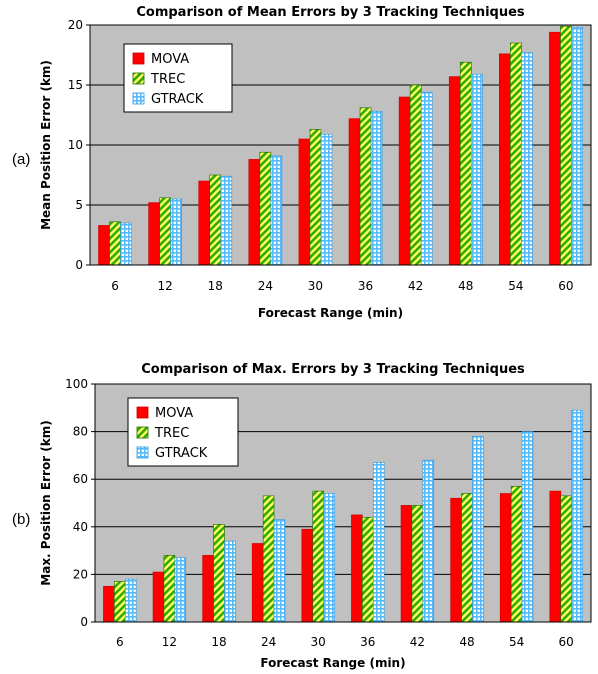 The width and height of the screenshot is (598, 674). Describe the element at coordinates (80, 479) in the screenshot. I see `y-tick-label: 60` at that location.